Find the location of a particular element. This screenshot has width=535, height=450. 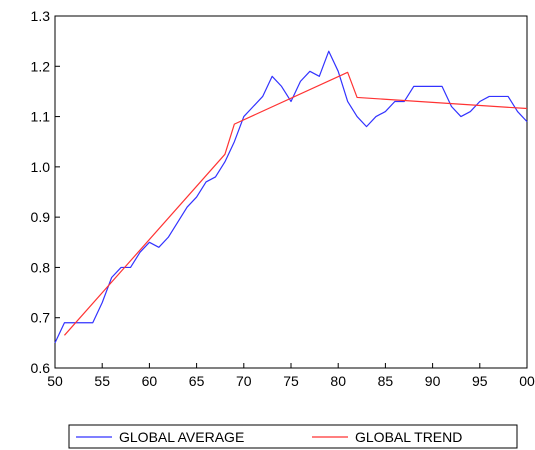

x-tick-label: 55 is located at coordinates (102, 381).